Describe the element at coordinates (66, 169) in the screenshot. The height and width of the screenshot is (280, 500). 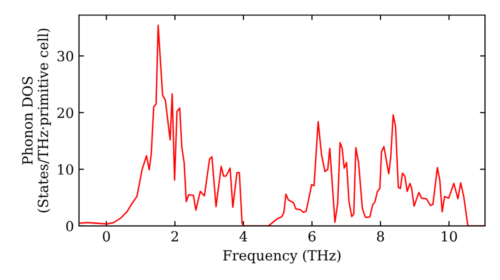
I see `y-tick-label: 10` at that location.